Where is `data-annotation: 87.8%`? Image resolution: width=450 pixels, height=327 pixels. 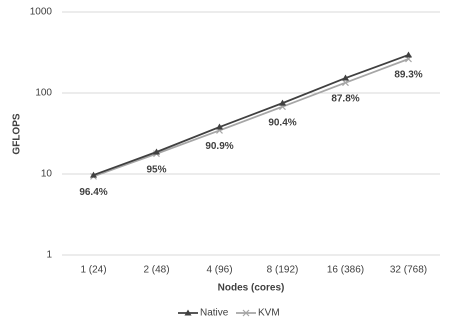 data-annotation: 87.8% is located at coordinates (345, 98).